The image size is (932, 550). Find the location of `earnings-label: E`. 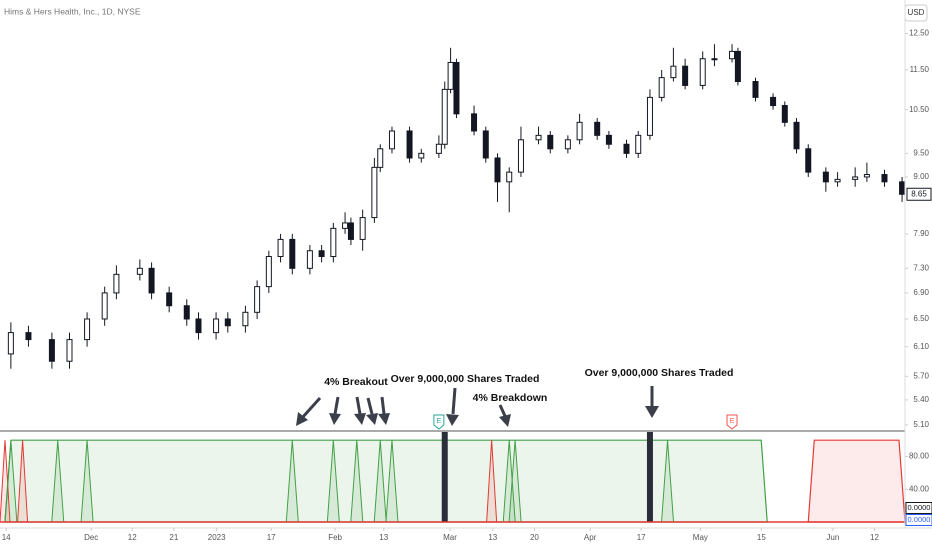

earnings-label: E is located at coordinates (439, 421).